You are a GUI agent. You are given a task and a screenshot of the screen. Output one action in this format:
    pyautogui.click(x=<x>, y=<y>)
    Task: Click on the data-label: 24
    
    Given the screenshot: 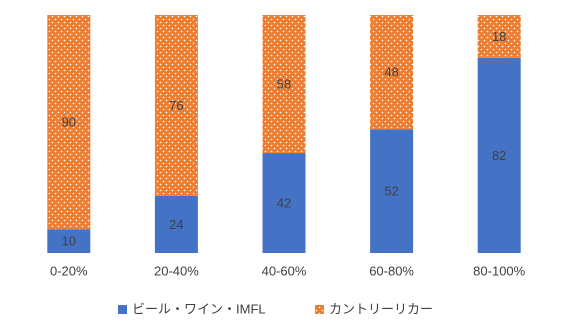 What is the action you would take?
    pyautogui.click(x=176, y=224)
    